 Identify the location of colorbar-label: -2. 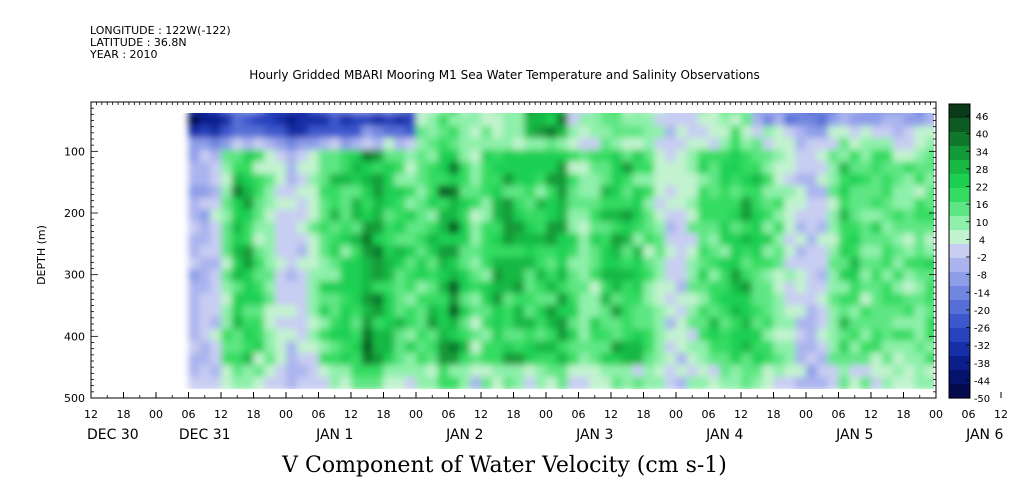
(982, 258).